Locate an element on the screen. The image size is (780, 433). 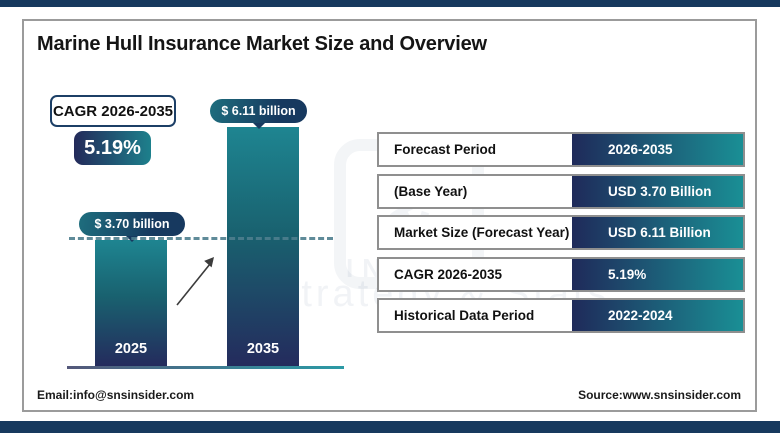
table-row-value: 2022-2024 is located at coordinates (657, 315).